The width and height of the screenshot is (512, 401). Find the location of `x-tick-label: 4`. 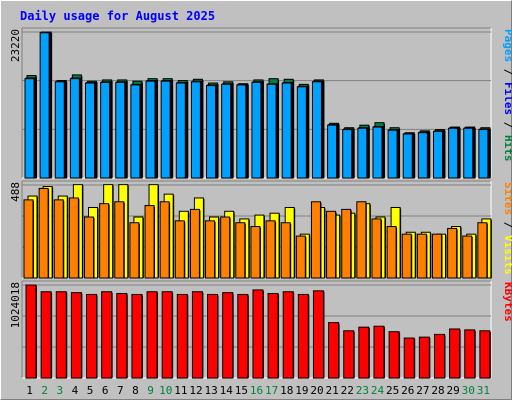

x-tick-label: 4 is located at coordinates (75, 390).